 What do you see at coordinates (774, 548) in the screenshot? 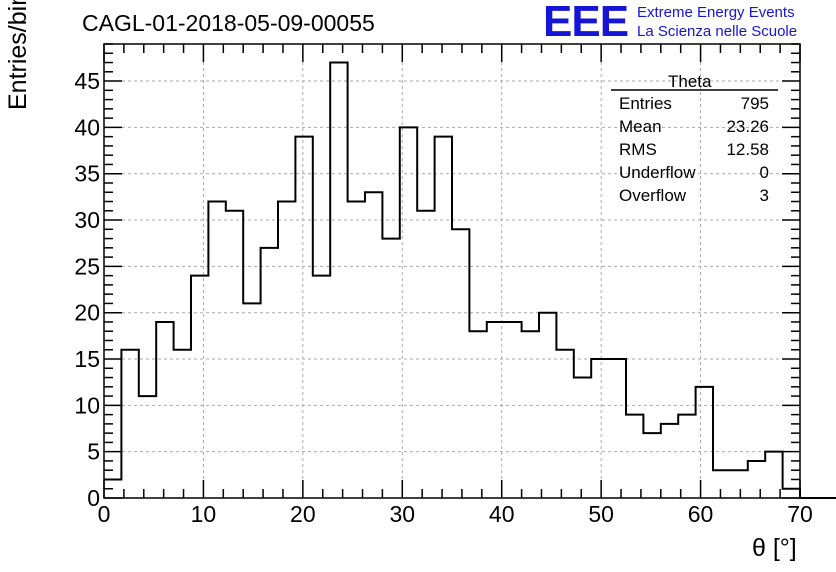
I see `x-axis-label: θ [°]` at bounding box center [774, 548].